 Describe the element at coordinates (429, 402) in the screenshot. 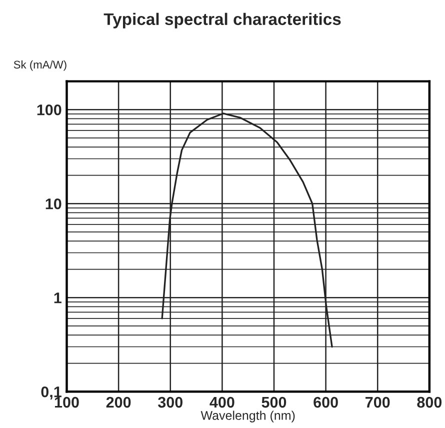

I see `x-tick-label: 800` at that location.